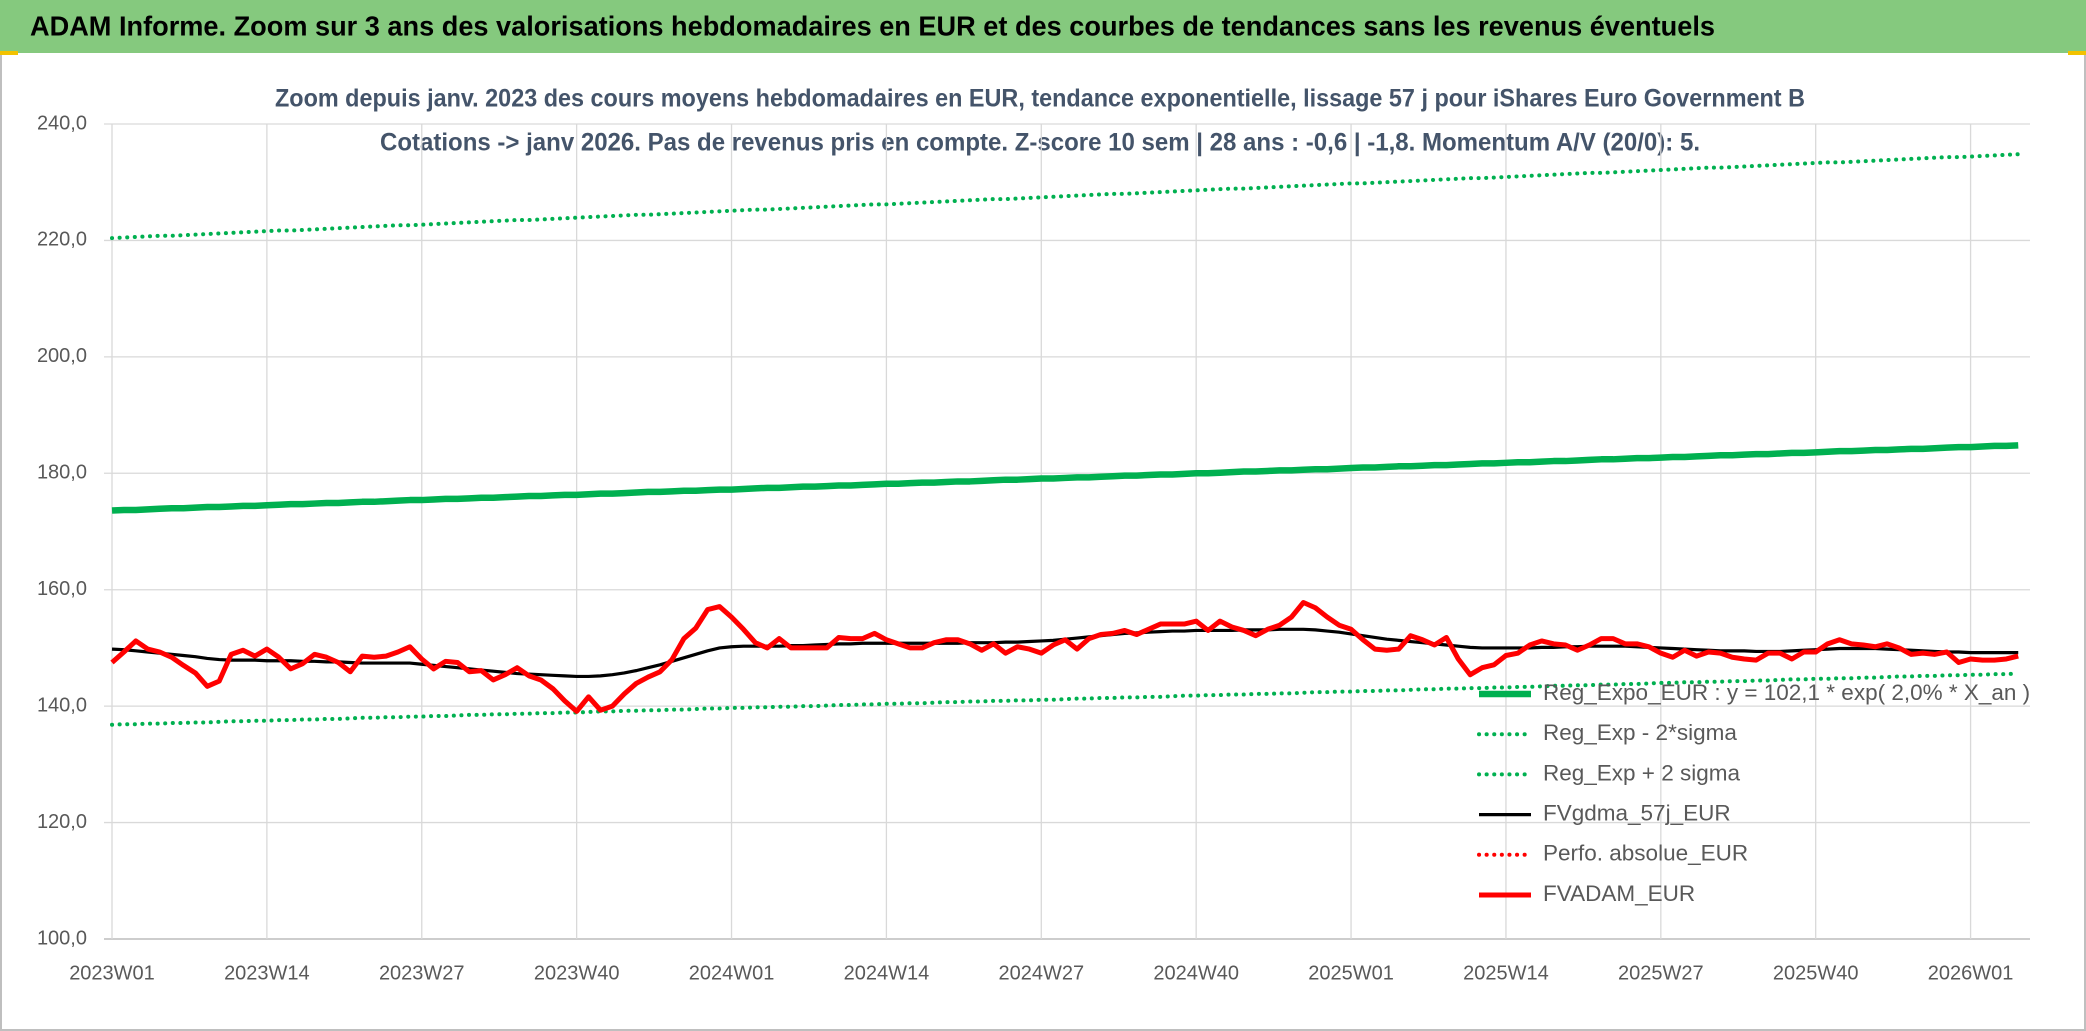 Image resolution: width=2086 pixels, height=1031 pixels. I want to click on y-tick-label: 120,0, so click(62, 822).